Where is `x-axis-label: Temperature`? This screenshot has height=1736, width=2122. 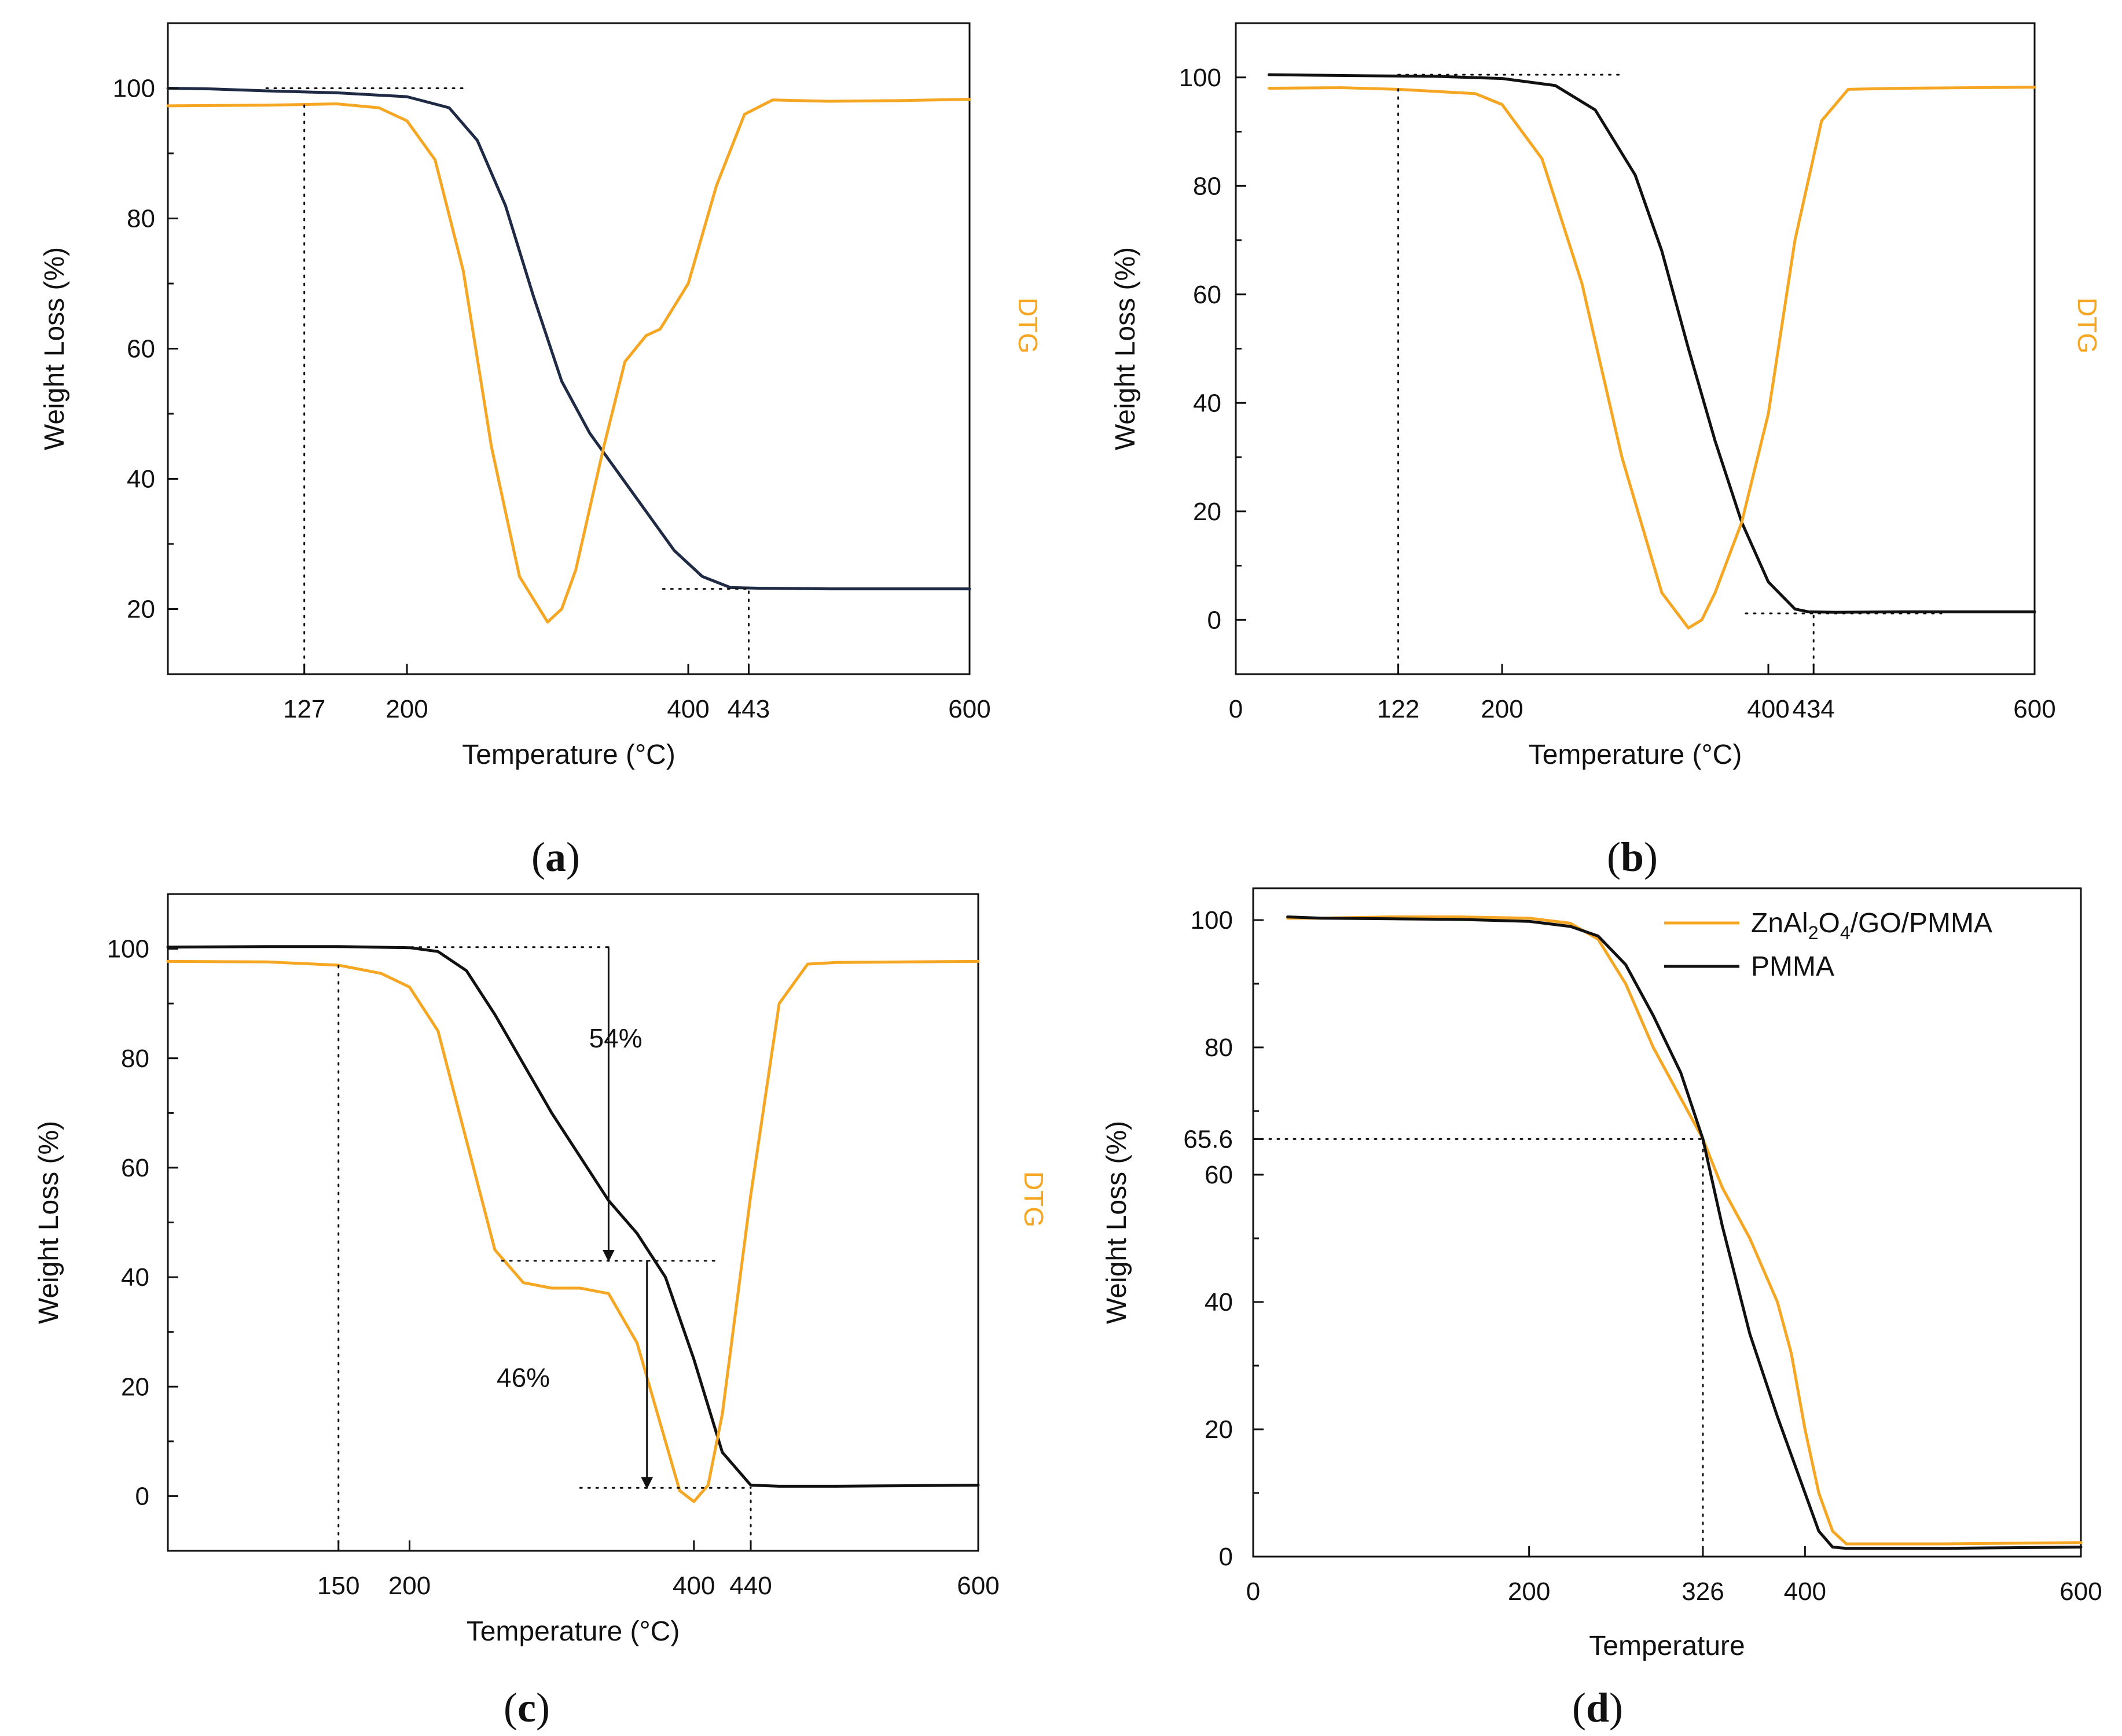 x-axis-label: Temperature is located at coordinates (1667, 1646).